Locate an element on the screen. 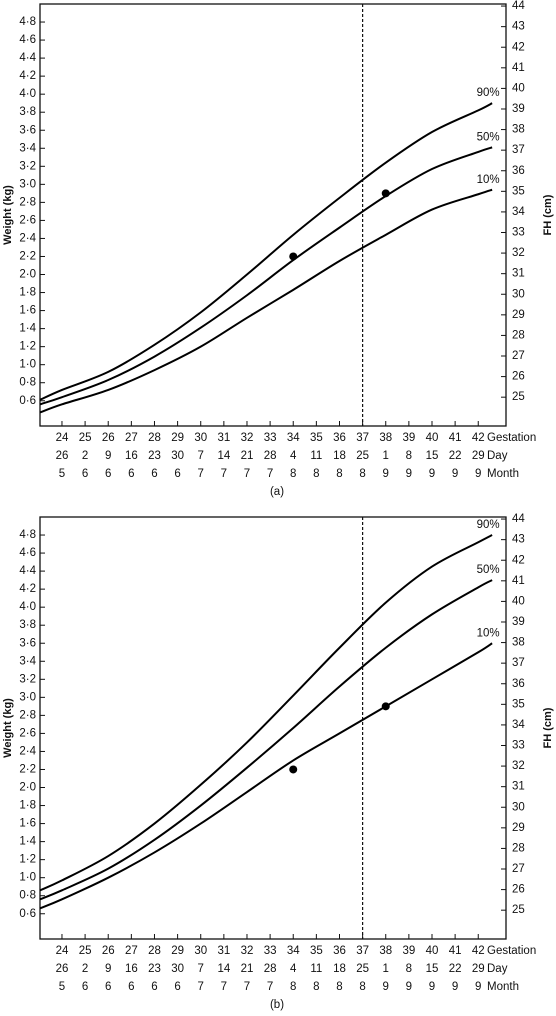  y2-tick-label: 44 is located at coordinates (518, 519).